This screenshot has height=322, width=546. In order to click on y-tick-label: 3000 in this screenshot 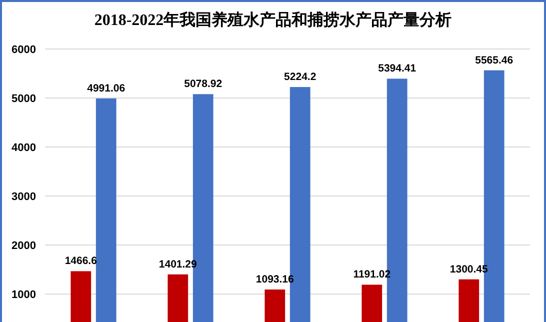, I will do `click(24, 197)`.